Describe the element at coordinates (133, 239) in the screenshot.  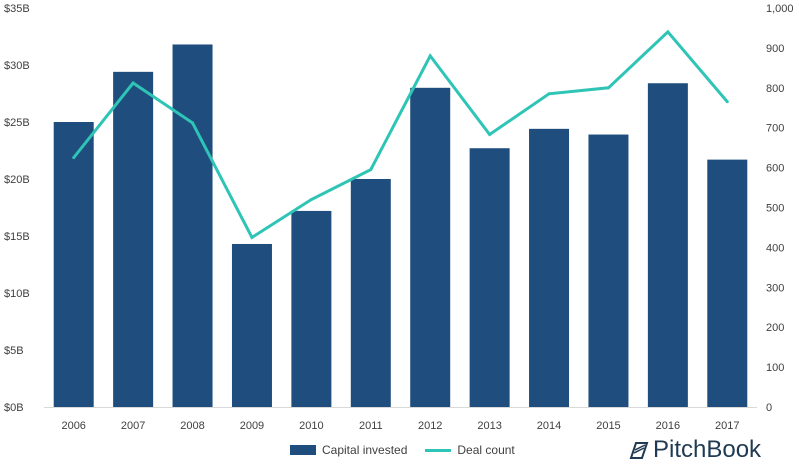
I see `bar-2007` at that location.